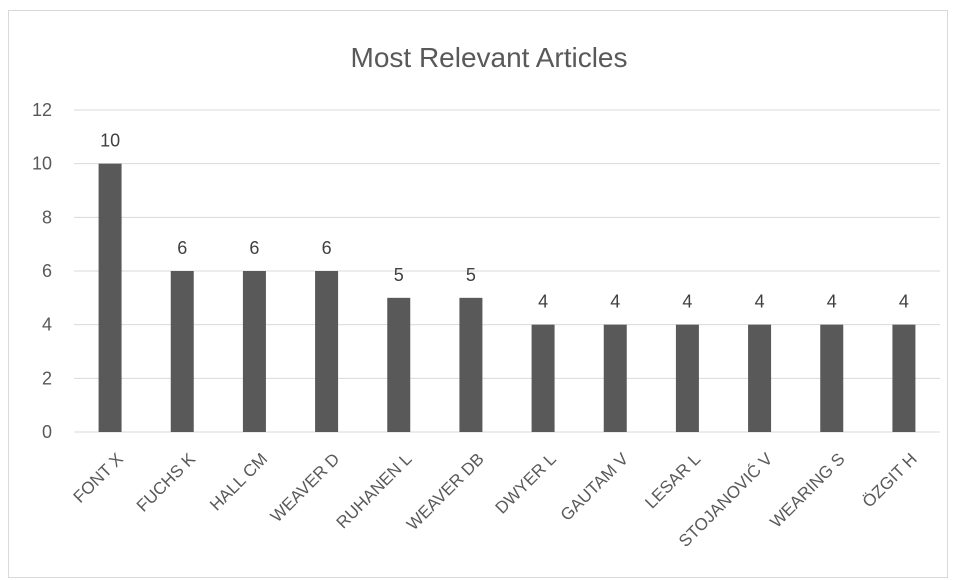 This screenshot has height=580, width=957. I want to click on y-tick-label: 10, so click(42, 164).